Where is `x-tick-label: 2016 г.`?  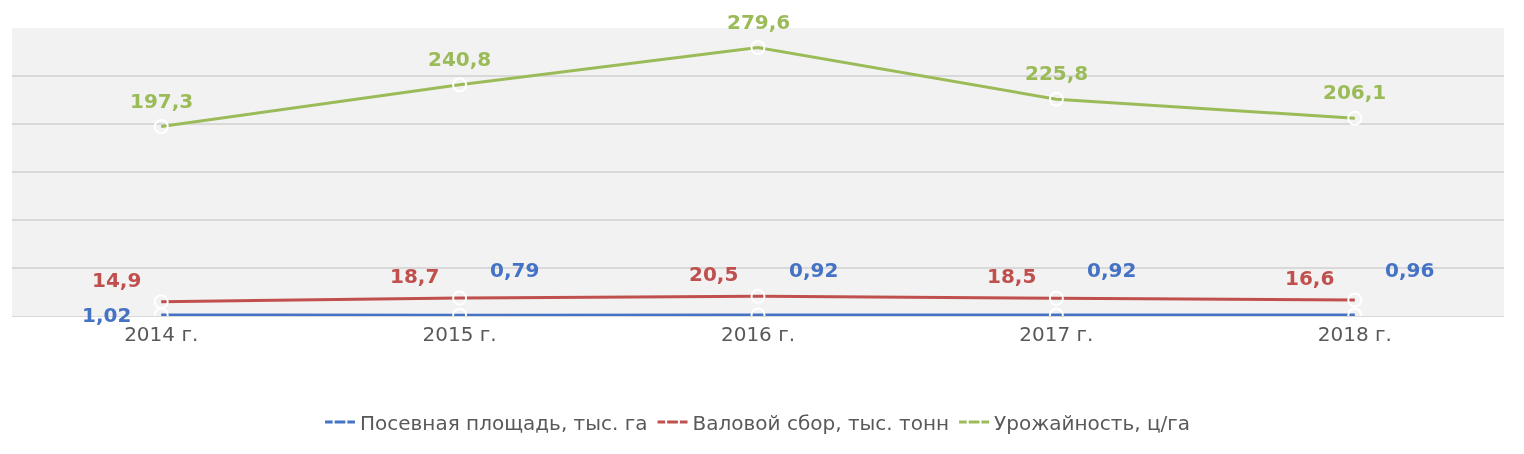
x-tick-label: 2016 г. is located at coordinates (758, 334).